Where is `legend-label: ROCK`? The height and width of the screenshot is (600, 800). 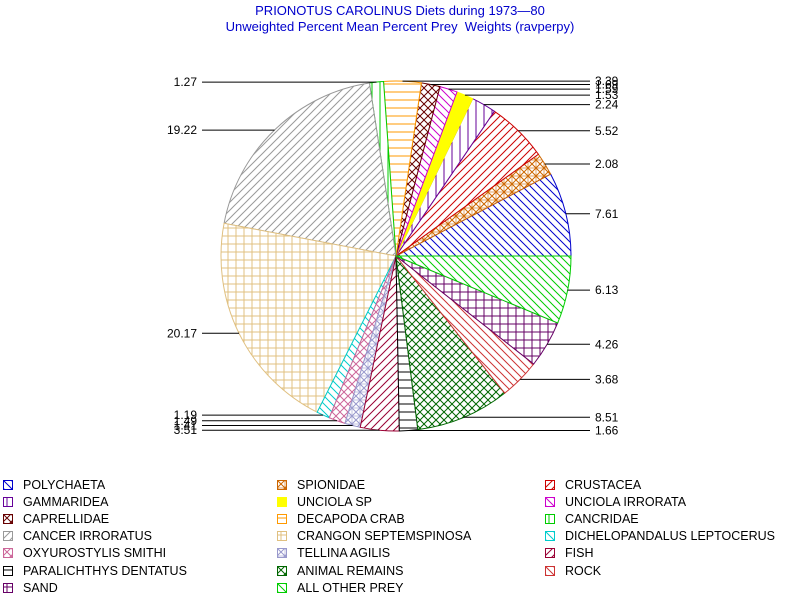
legend-label: ROCK is located at coordinates (583, 570).